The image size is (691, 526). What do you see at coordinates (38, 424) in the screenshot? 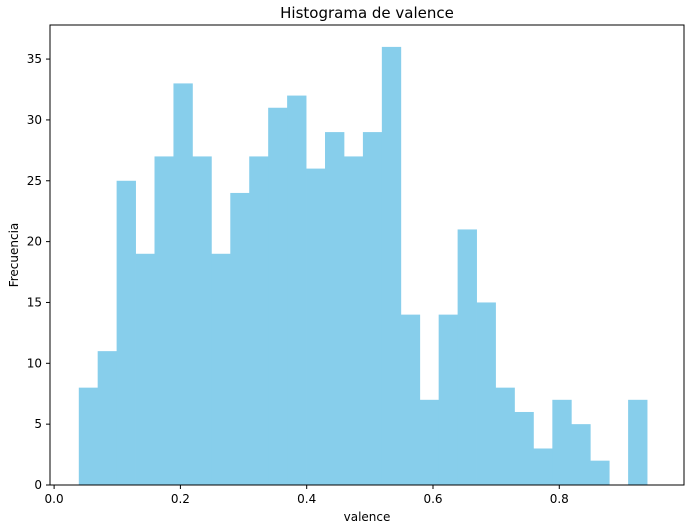
I see `y-tick-label: 5` at bounding box center [38, 424].